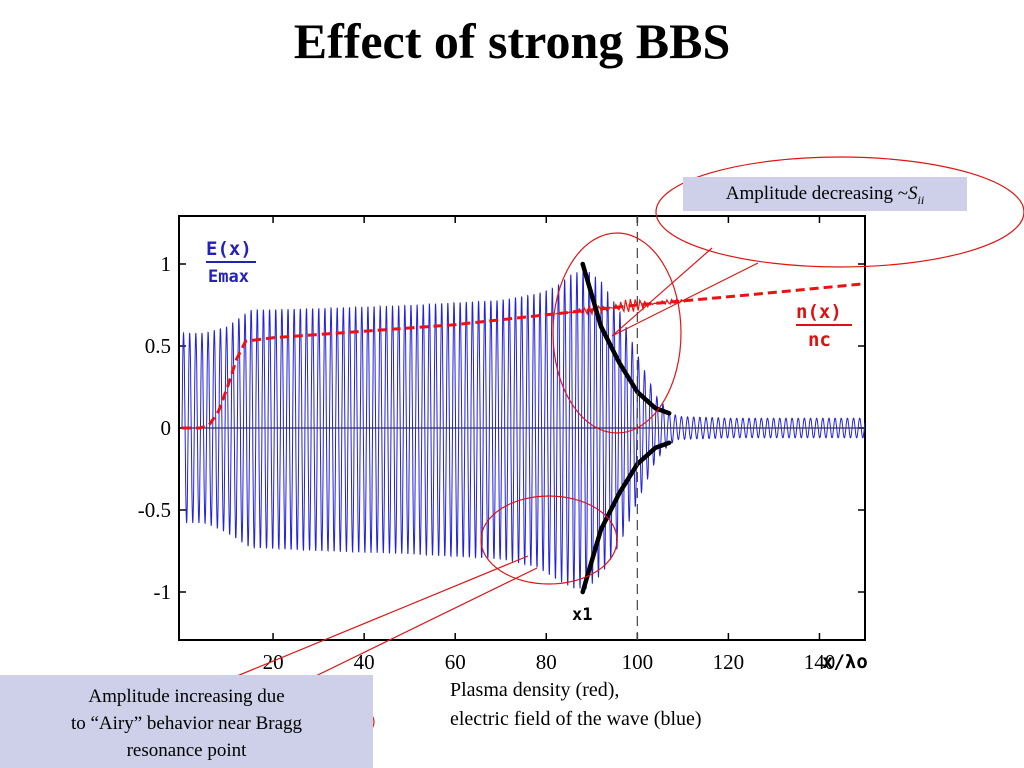  Describe the element at coordinates (524, 356) in the screenshot. I see `density-series` at that location.